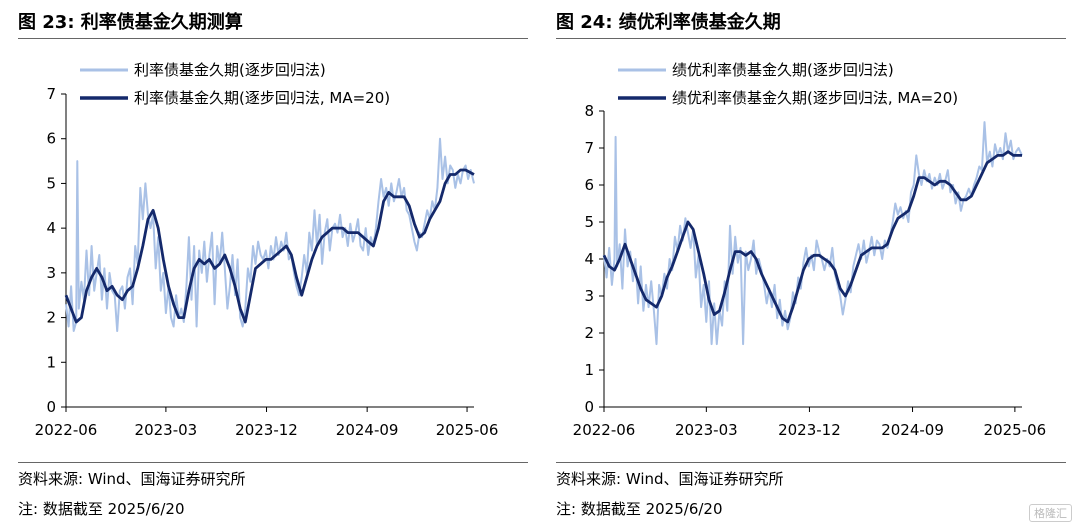 The height and width of the screenshot is (528, 1080). What do you see at coordinates (668, 22) in the screenshot?
I see `figure-title: 图 24: 绩优利率债基金久期` at bounding box center [668, 22].